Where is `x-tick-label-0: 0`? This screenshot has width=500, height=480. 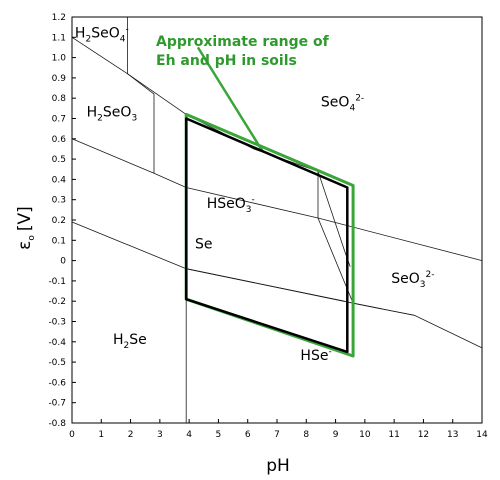
x-tick-label-0: 0 is located at coordinates (72, 435).